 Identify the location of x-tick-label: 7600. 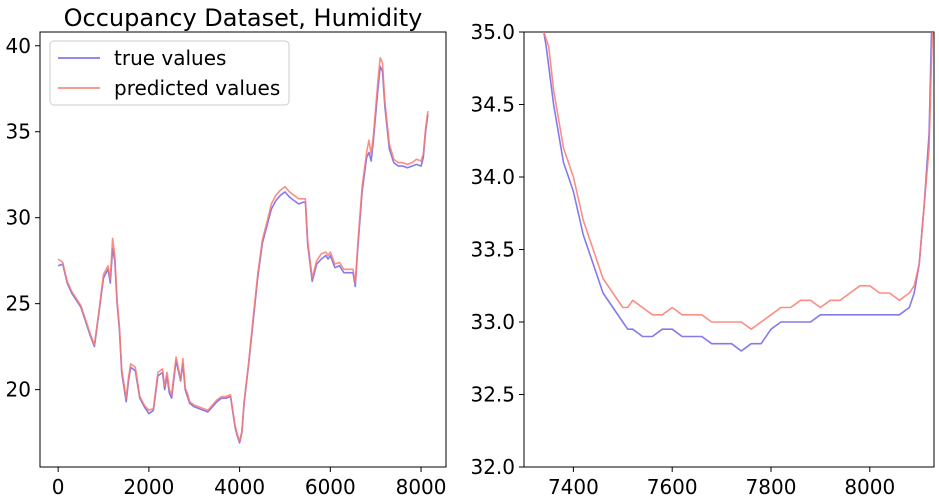
(672, 487).